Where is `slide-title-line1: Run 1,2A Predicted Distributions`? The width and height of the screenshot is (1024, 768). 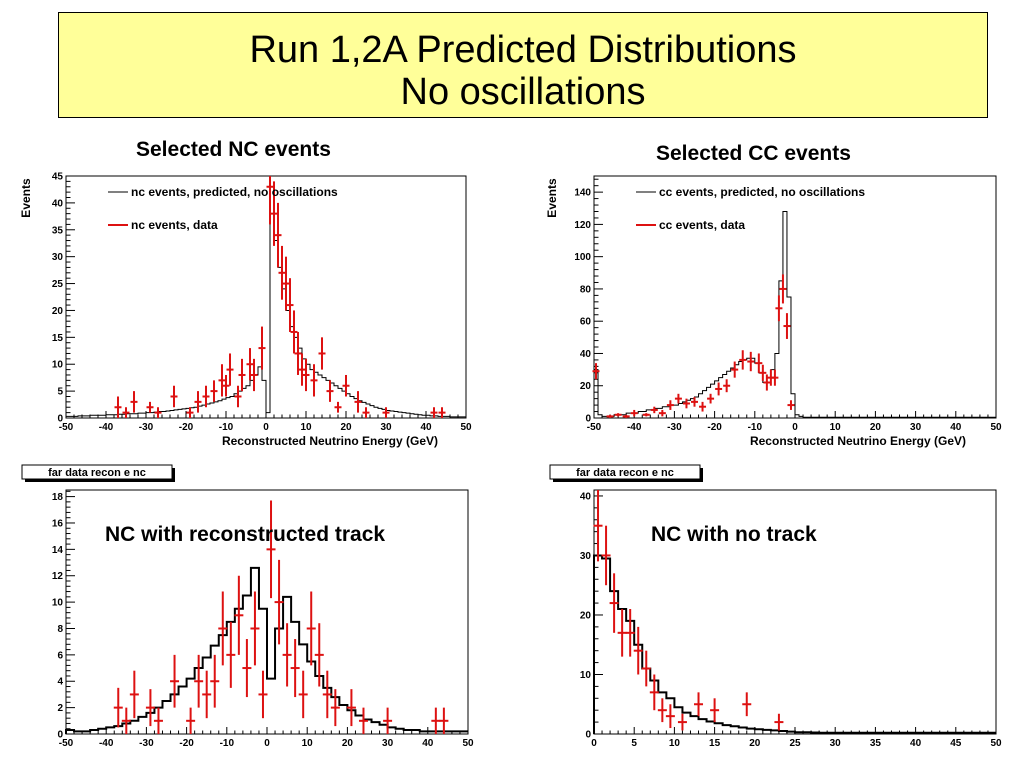
slide-title-line1: Run 1,2A Predicted Distributions is located at coordinates (523, 50).